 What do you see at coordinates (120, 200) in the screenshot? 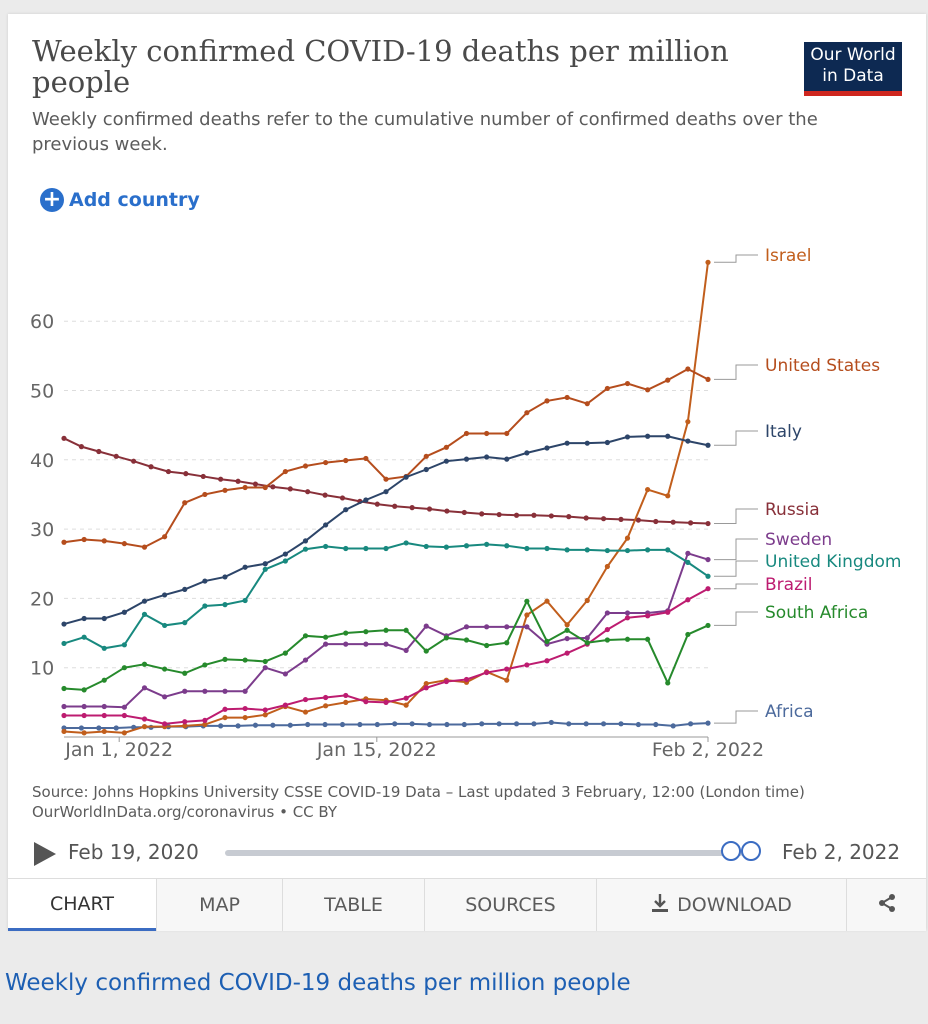
I see `add-country-button: + Add country` at bounding box center [120, 200].